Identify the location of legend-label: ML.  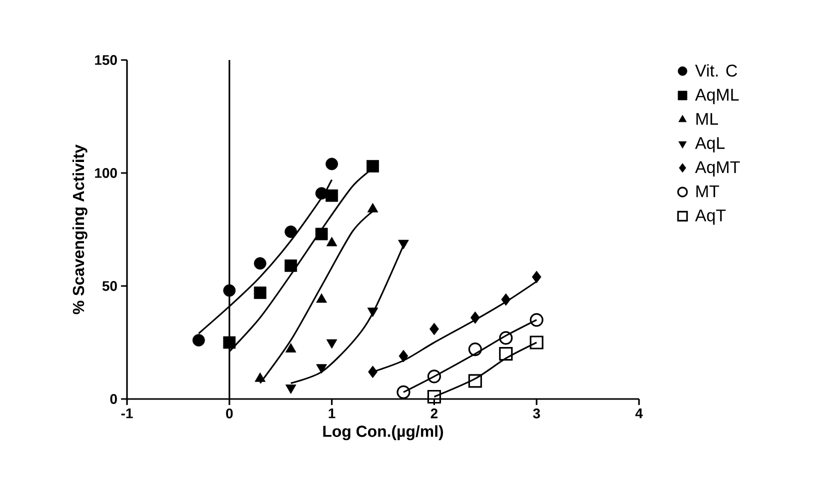
(707, 119).